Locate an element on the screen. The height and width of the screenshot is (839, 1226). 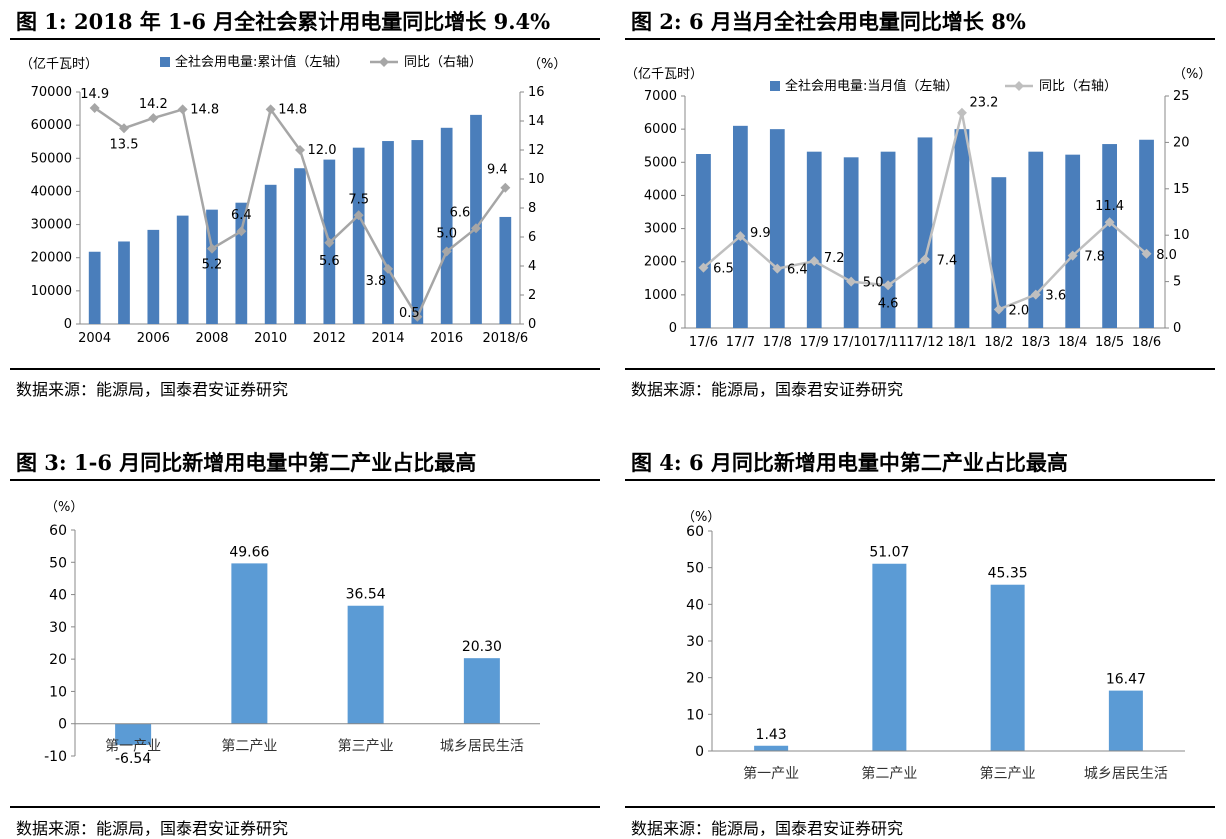
category-label: 城乡居民生活 is located at coordinates (1126, 774).